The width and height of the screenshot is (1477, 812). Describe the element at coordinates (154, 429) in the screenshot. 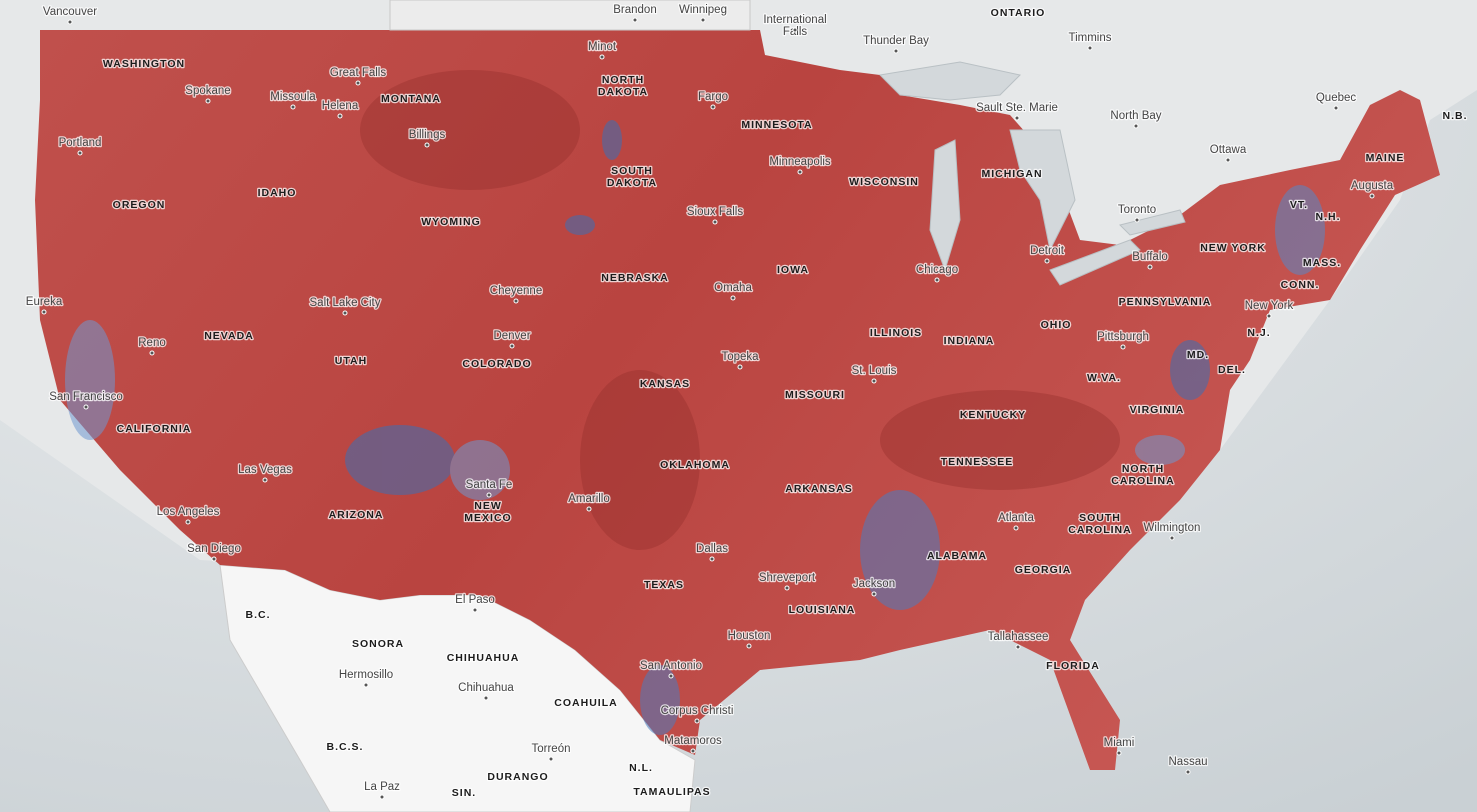

I see `state-label: CALIFORNIA` at that location.